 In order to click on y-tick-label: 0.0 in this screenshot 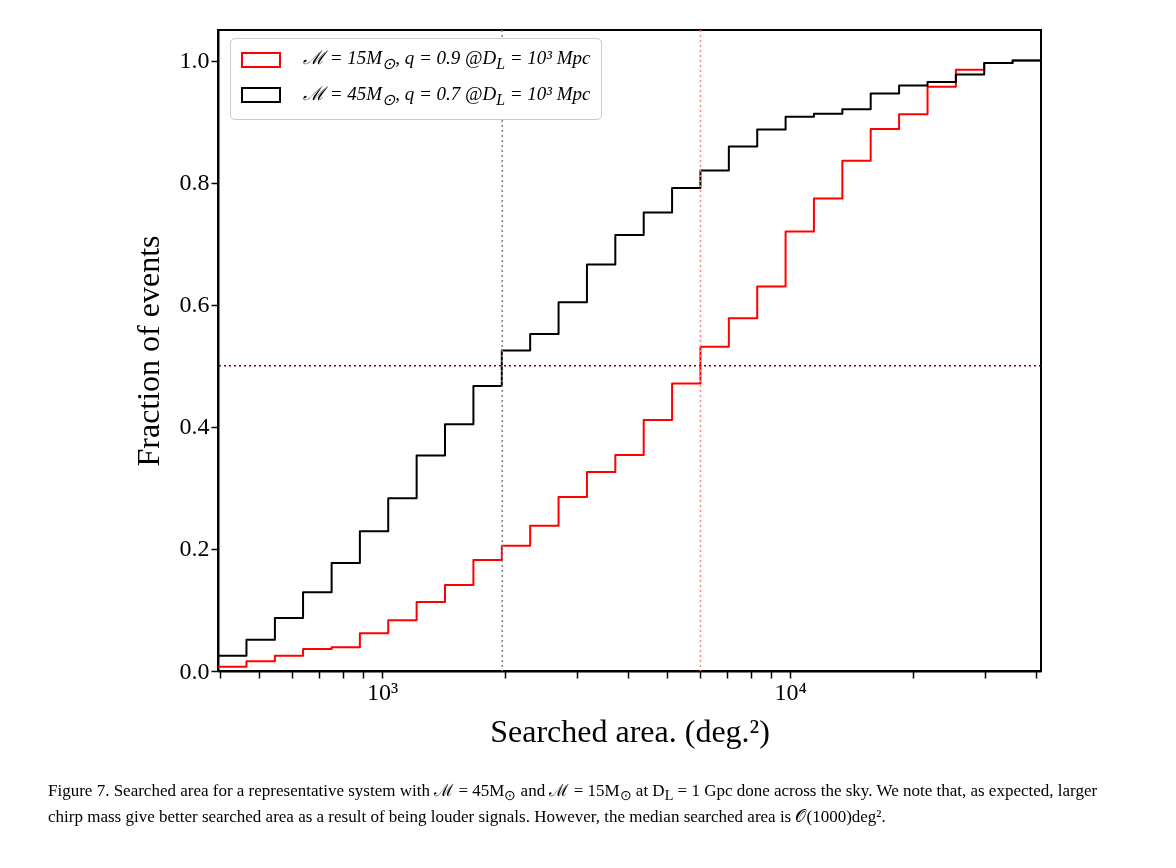, I will do `click(194, 670)`.